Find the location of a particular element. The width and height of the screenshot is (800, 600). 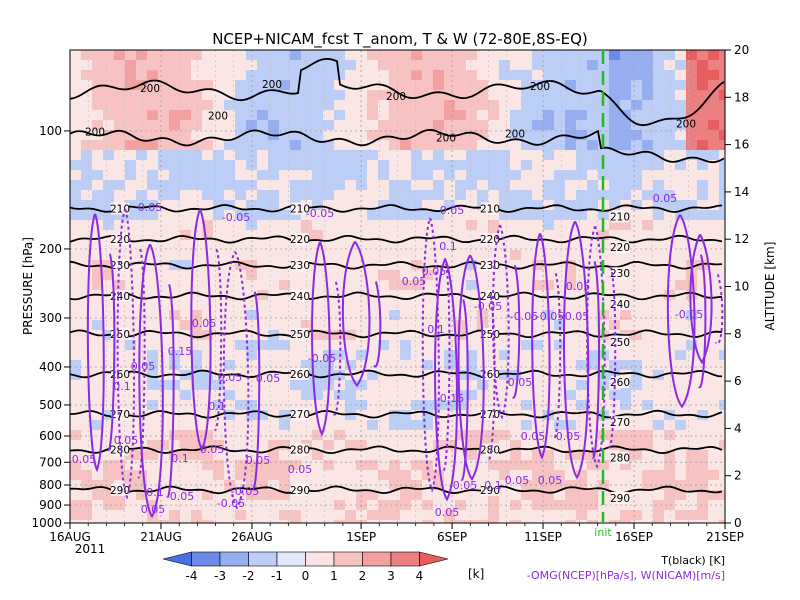

colorbar-tick-label: 1 is located at coordinates (334, 576).